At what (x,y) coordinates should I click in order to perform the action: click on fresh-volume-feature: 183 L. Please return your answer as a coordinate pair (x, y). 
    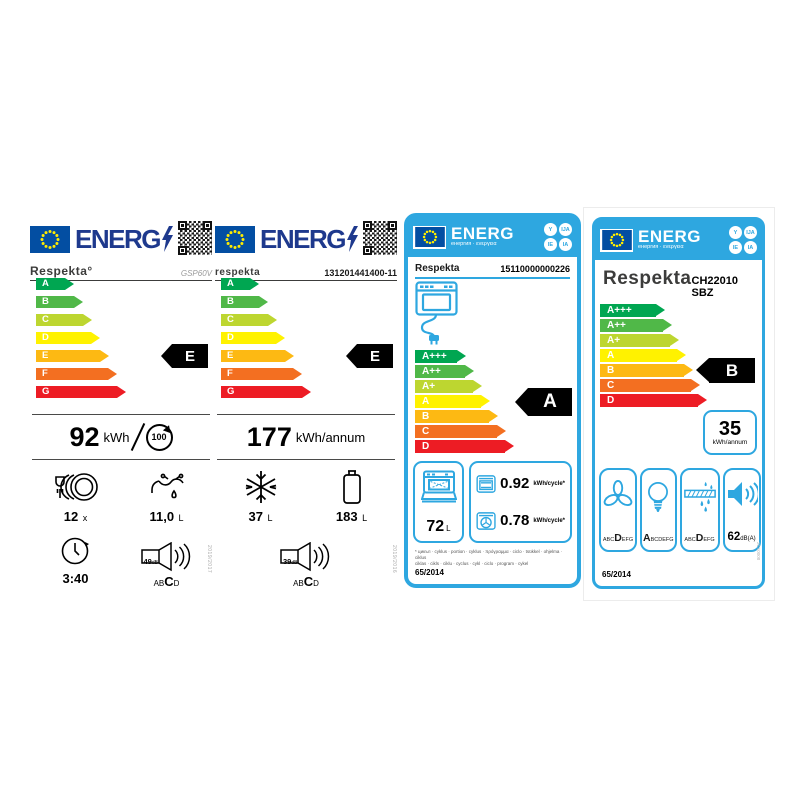
    Looking at the image, I should click on (351, 495).